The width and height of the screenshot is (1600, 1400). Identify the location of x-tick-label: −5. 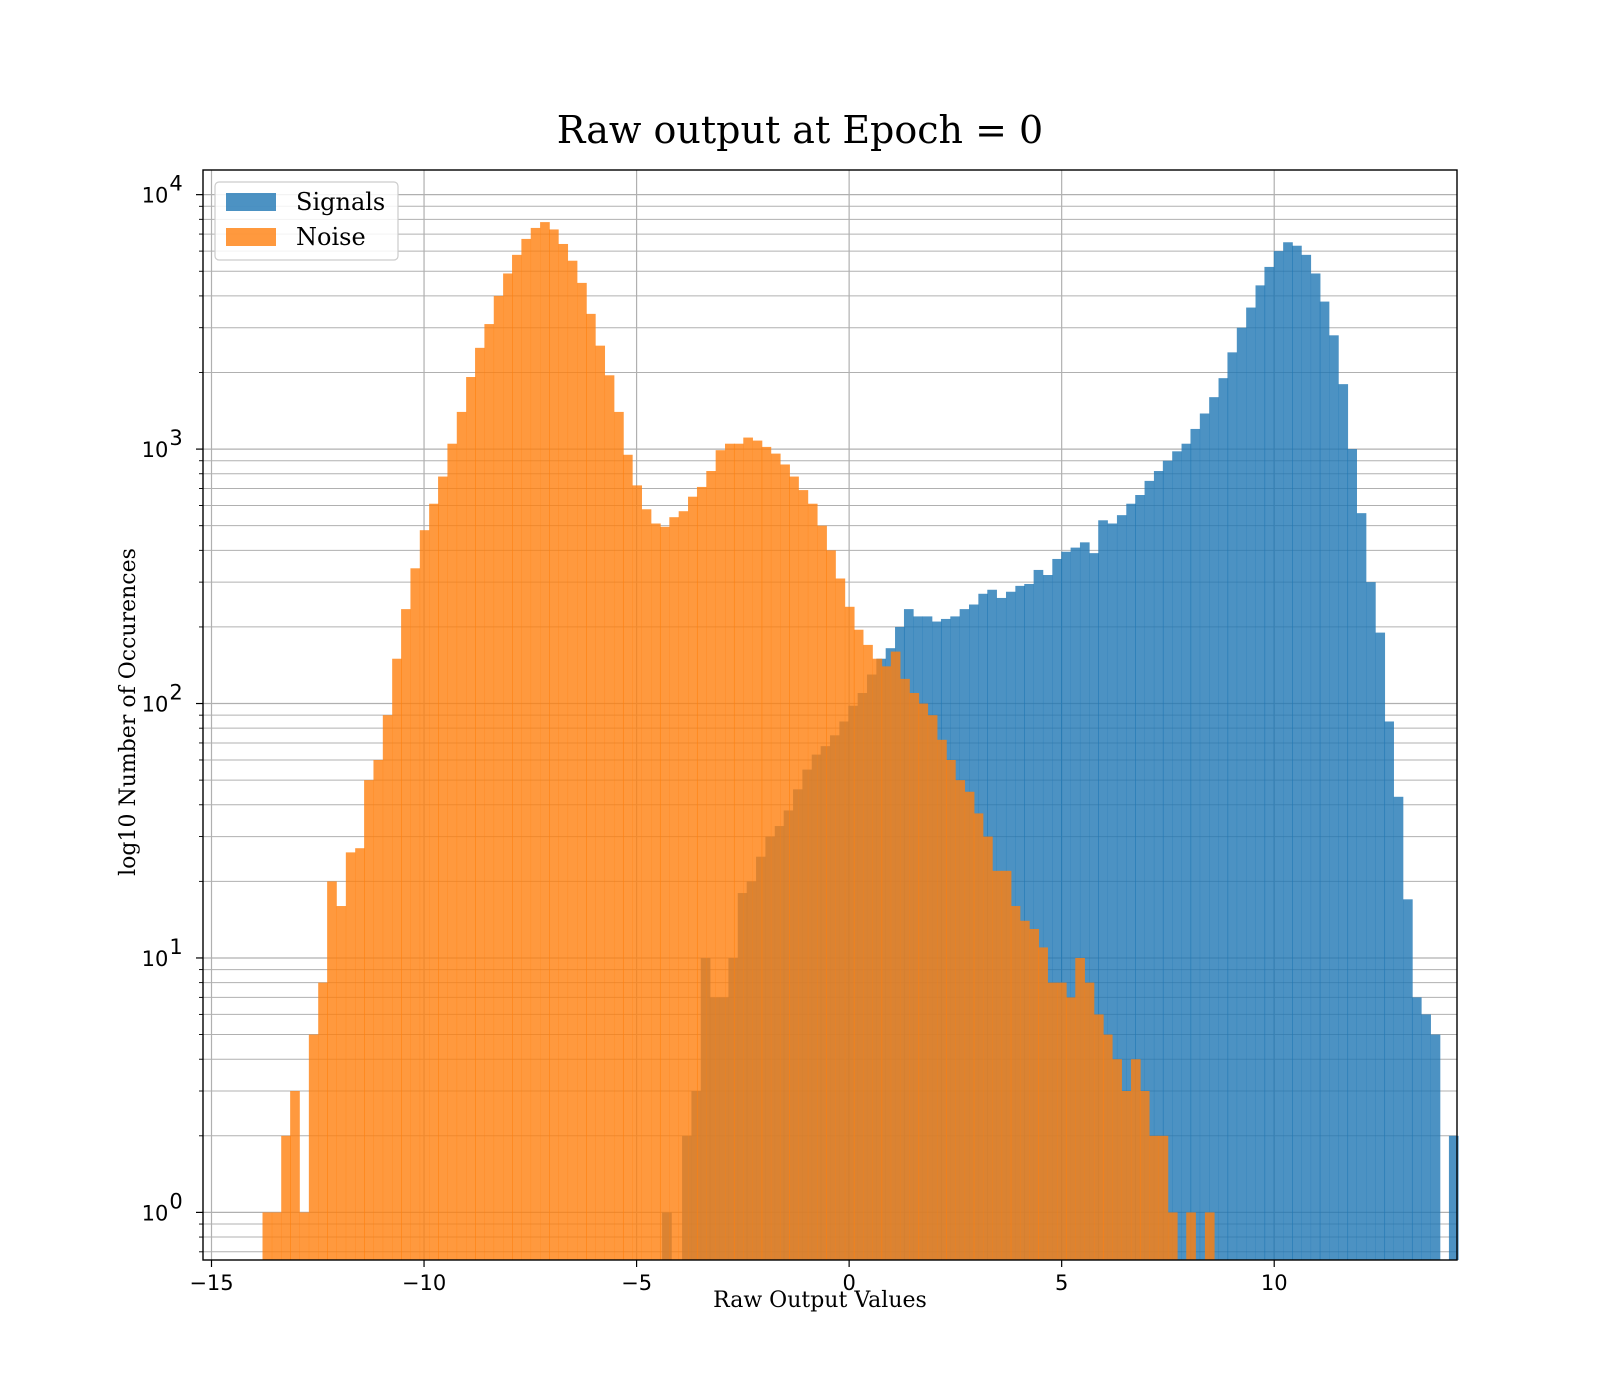
(636, 1283).